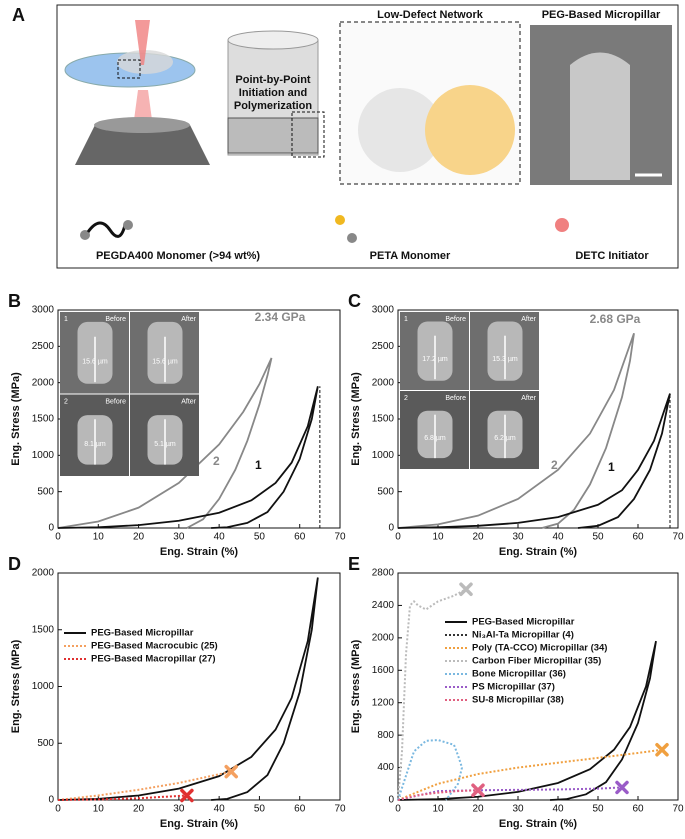  I want to click on panel-label: A, so click(18, 15).